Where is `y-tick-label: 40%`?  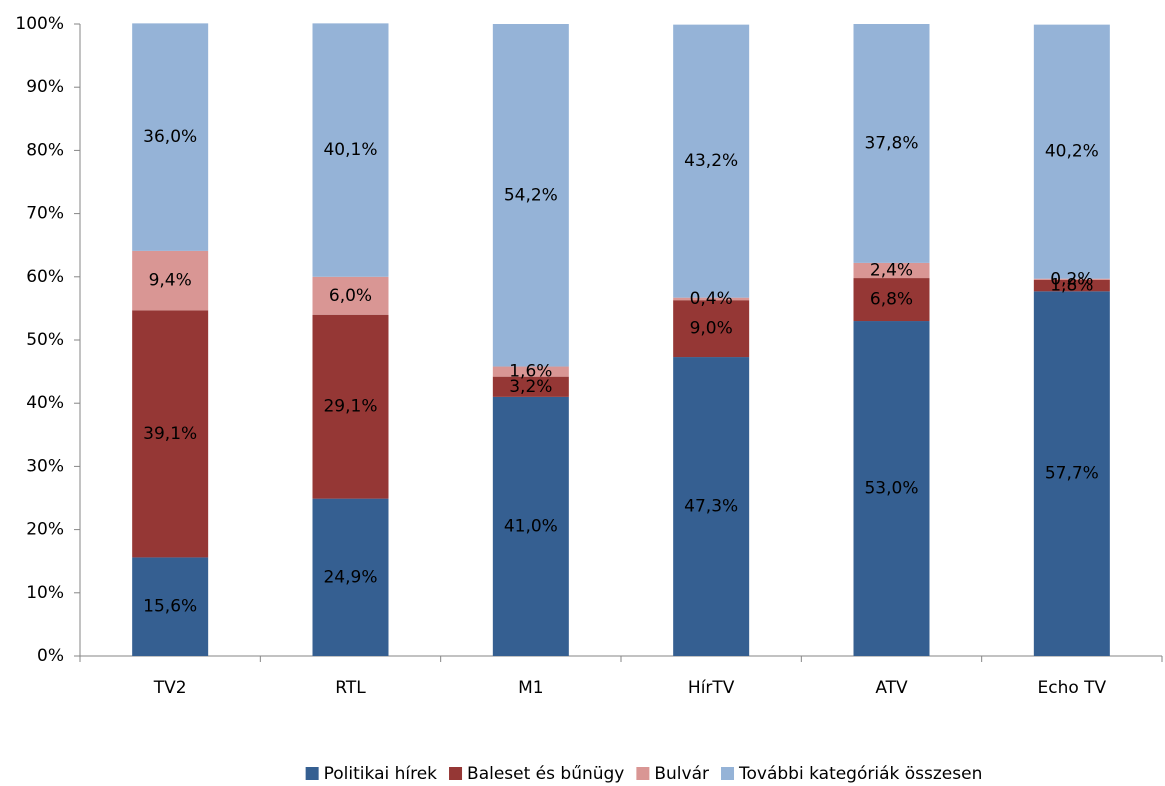
y-tick-label: 40% is located at coordinates (45, 403).